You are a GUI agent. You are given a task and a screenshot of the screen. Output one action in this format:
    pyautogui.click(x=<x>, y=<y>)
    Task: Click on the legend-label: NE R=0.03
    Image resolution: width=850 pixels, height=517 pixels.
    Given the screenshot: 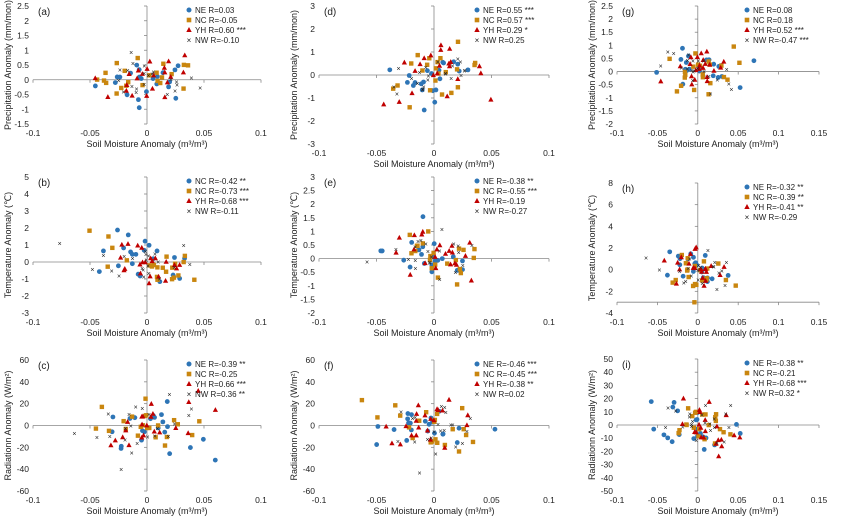 What is the action you would take?
    pyautogui.click(x=215, y=10)
    